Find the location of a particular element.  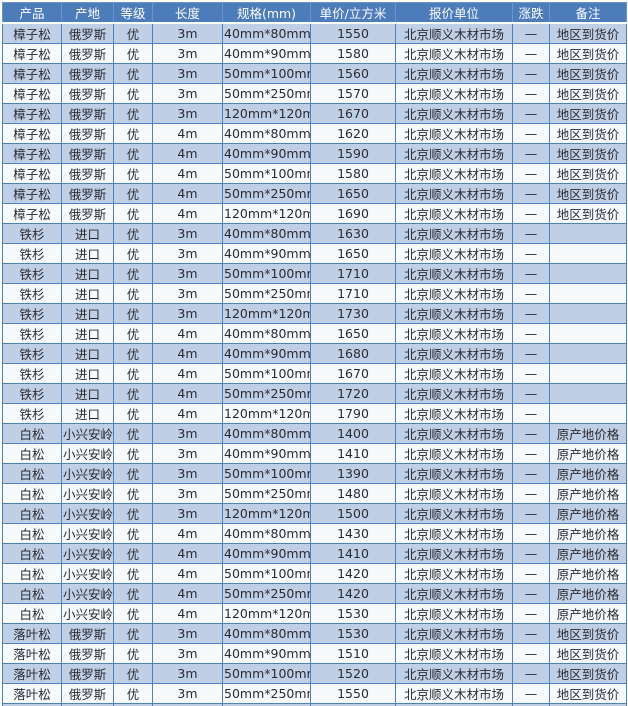

table-cell: 1390 is located at coordinates (353, 473).